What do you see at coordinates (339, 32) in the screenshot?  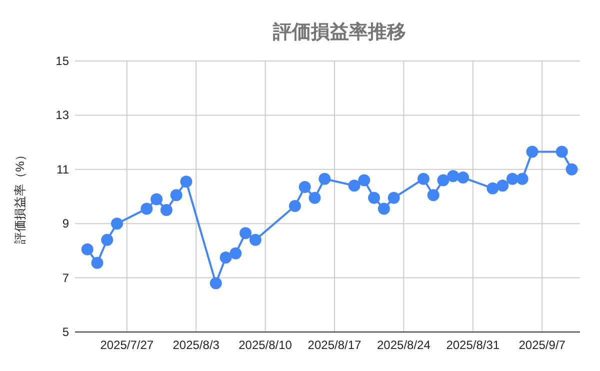 I see `chart-title: 評価損益率推移` at bounding box center [339, 32].